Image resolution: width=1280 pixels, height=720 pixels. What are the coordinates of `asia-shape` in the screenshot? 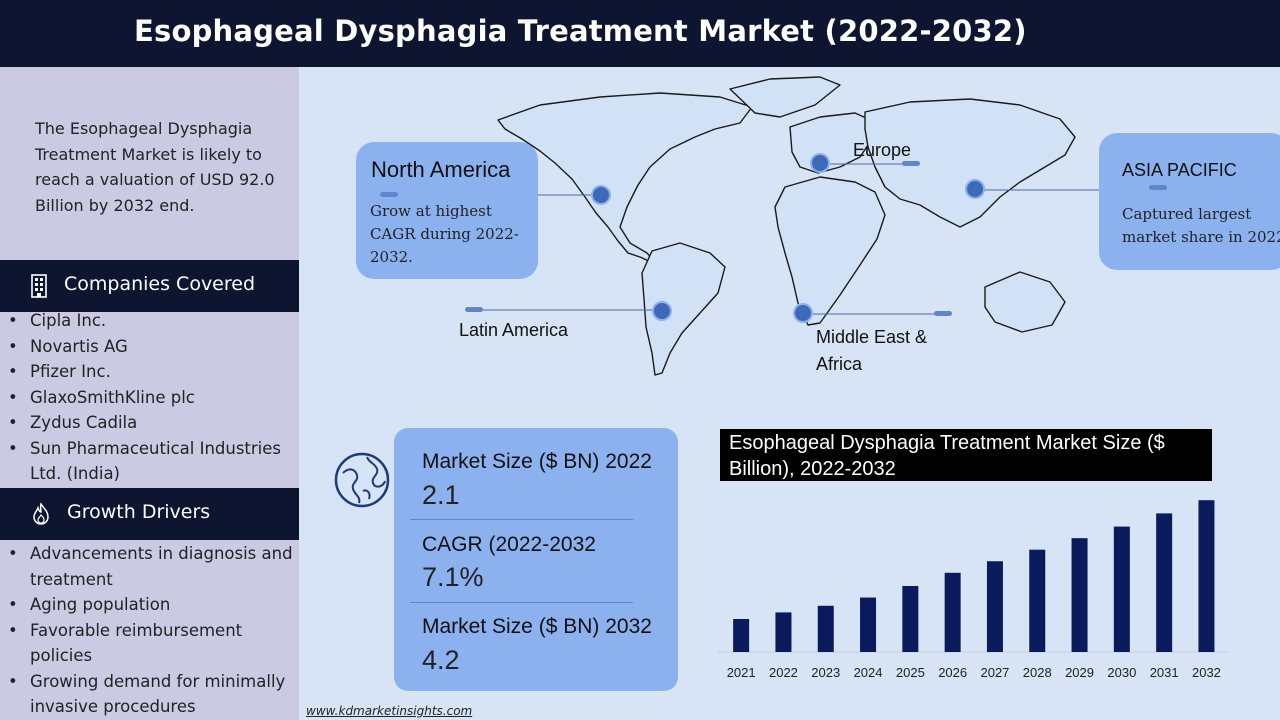 It's located at (970, 163).